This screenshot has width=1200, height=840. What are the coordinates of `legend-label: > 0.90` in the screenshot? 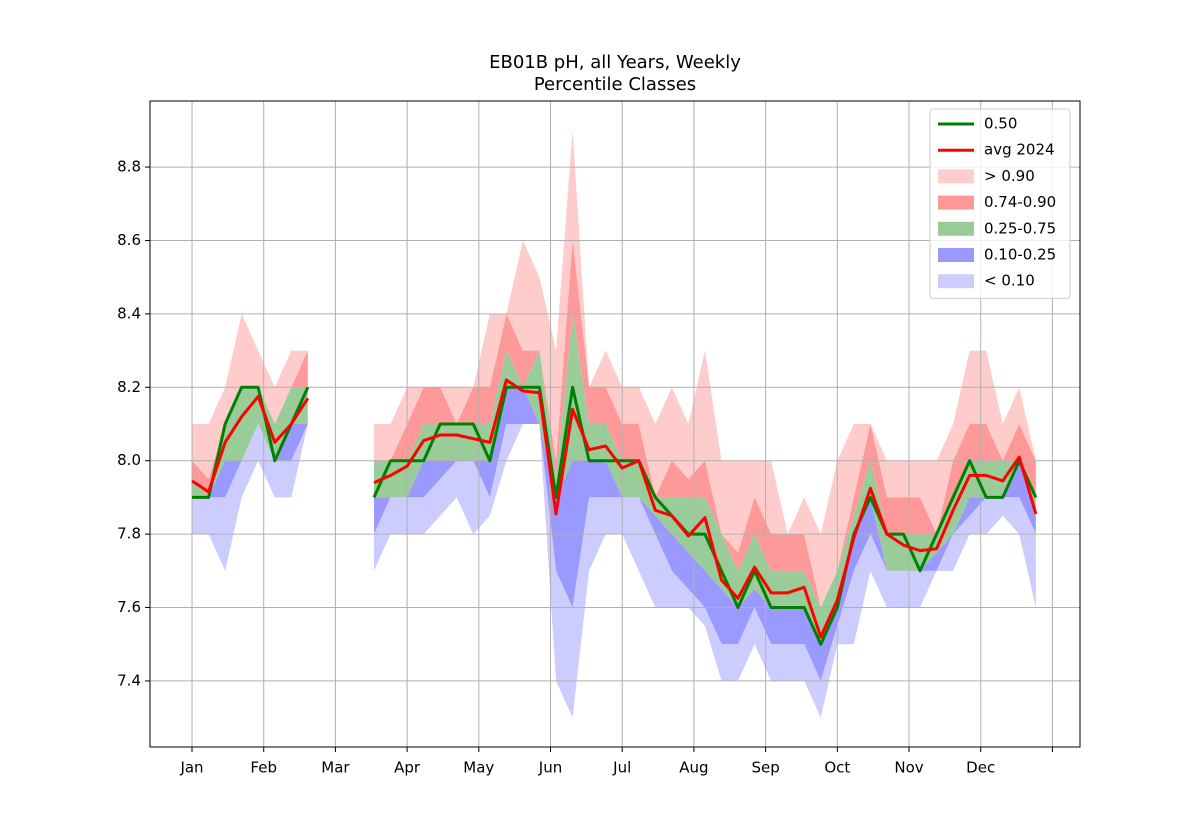 It's located at (1009, 176).